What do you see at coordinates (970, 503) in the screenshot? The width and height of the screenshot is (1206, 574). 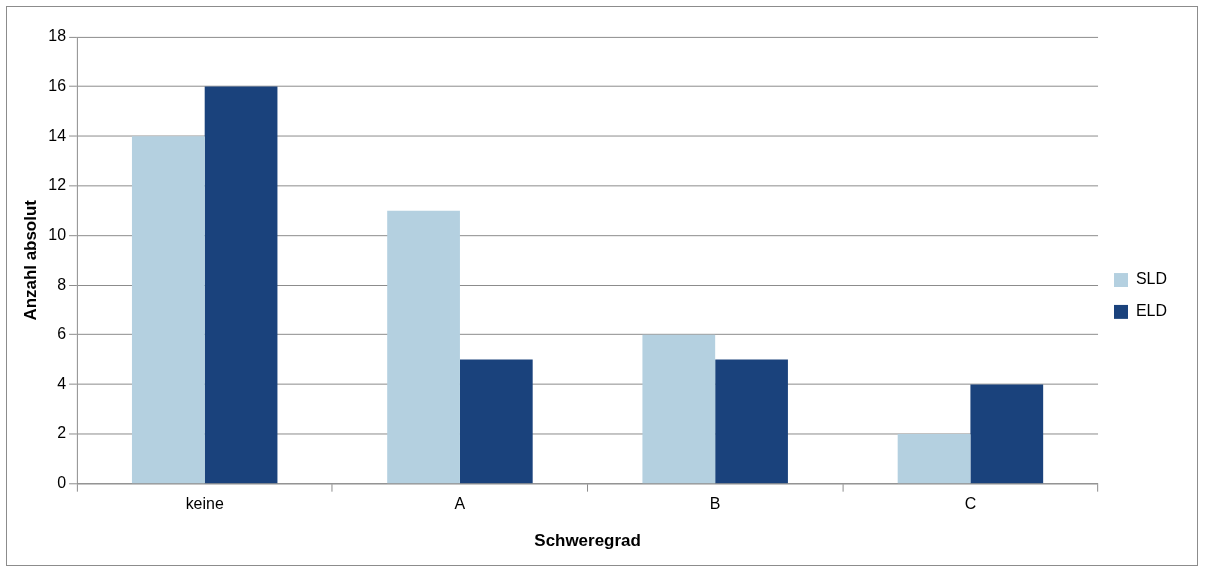 I see `x-tick-label: C` at bounding box center [970, 503].